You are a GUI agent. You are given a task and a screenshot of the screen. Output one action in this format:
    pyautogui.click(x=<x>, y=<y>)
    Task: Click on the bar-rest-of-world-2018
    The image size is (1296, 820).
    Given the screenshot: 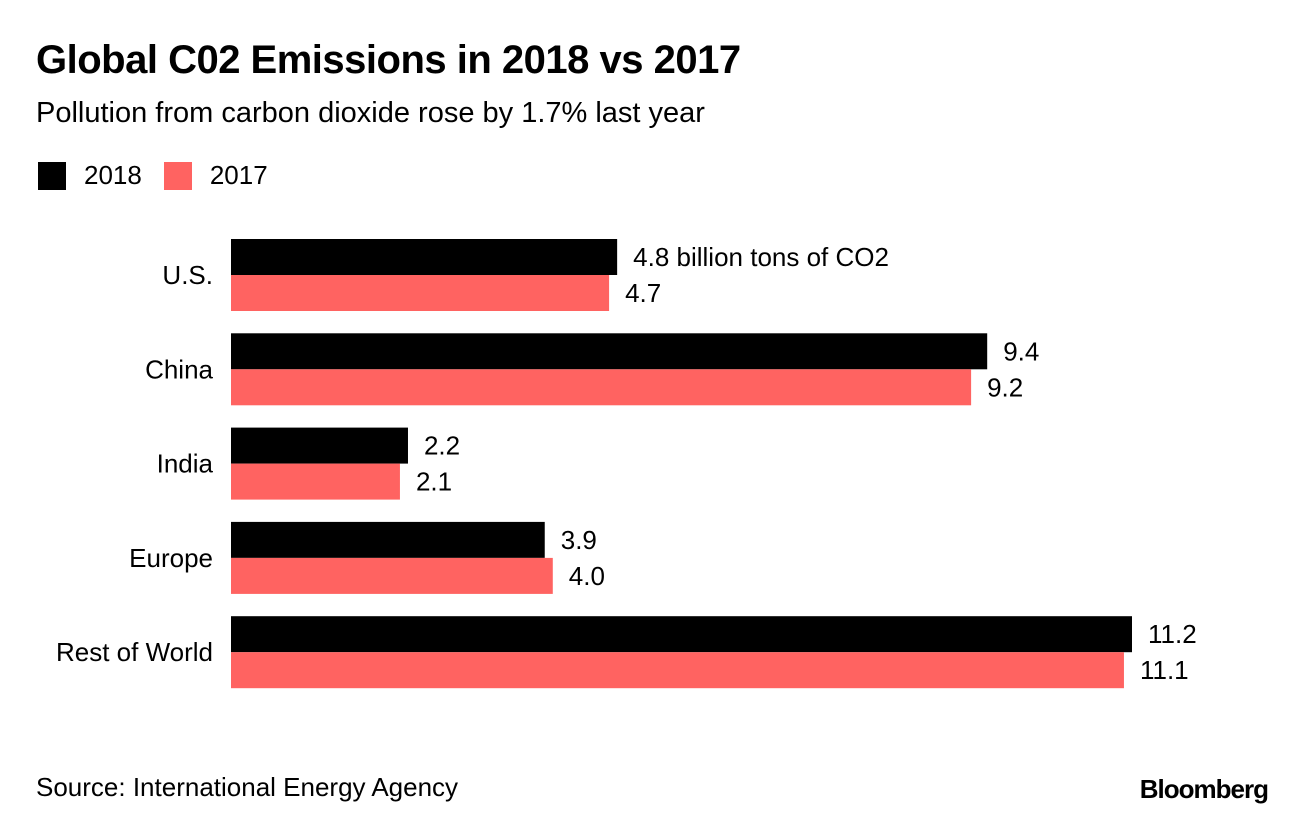 What is the action you would take?
    pyautogui.click(x=681, y=634)
    